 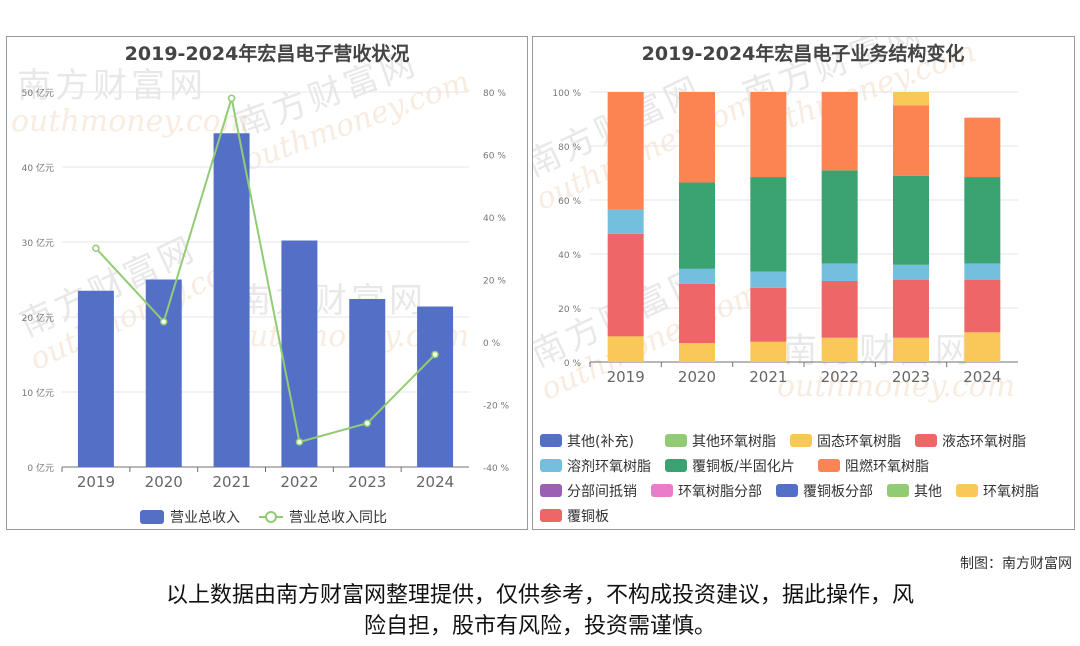 What do you see at coordinates (984, 442) in the screenshot?
I see `legend-label: 液态环氧树脂` at bounding box center [984, 442].